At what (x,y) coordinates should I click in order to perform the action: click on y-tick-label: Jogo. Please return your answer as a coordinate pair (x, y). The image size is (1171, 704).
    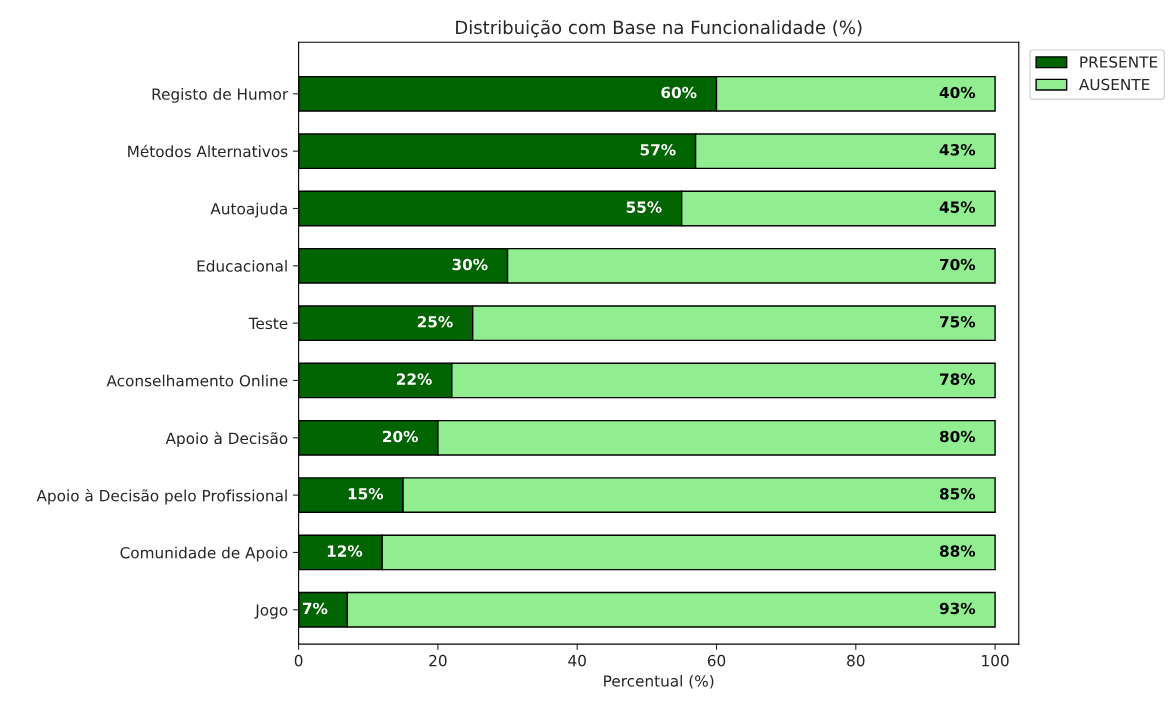
    Looking at the image, I should click on (271, 611).